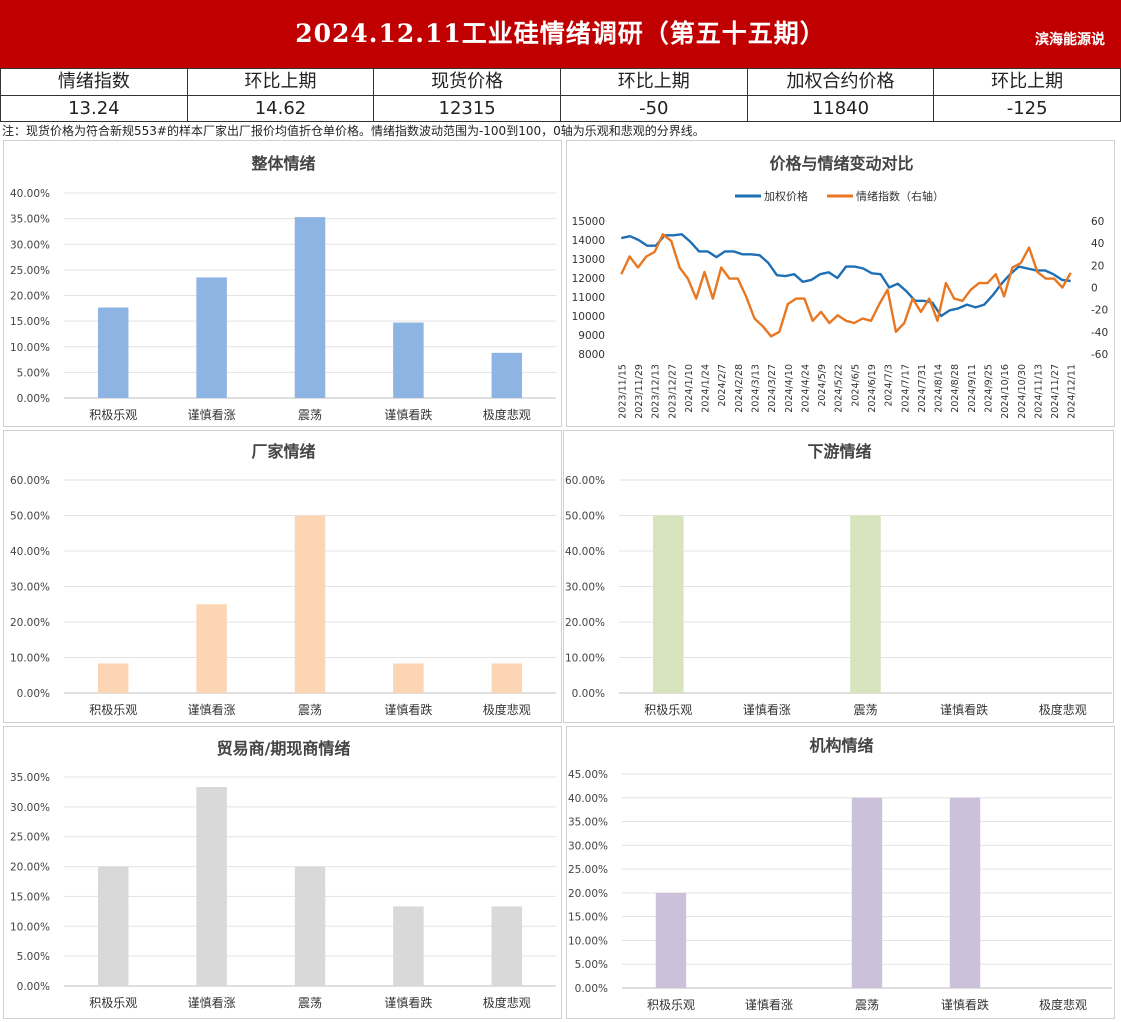 The image size is (1121, 1022). I want to click on y-right-tick-label: -40, so click(1099, 333).